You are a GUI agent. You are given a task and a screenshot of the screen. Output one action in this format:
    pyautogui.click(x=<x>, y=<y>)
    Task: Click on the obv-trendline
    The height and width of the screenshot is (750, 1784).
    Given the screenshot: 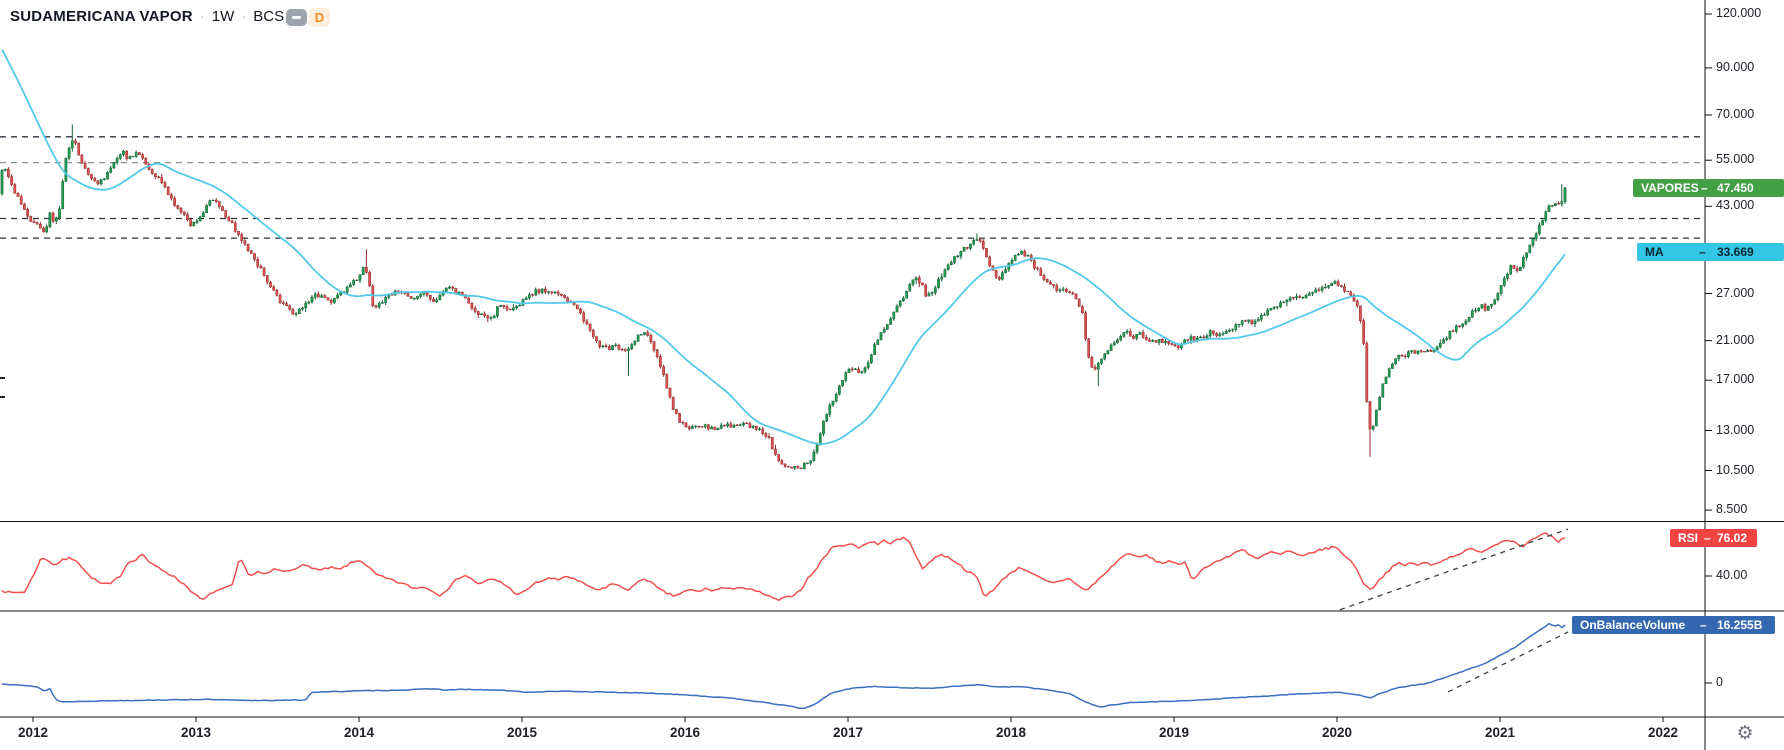 What is the action you would take?
    pyautogui.click(x=1508, y=662)
    